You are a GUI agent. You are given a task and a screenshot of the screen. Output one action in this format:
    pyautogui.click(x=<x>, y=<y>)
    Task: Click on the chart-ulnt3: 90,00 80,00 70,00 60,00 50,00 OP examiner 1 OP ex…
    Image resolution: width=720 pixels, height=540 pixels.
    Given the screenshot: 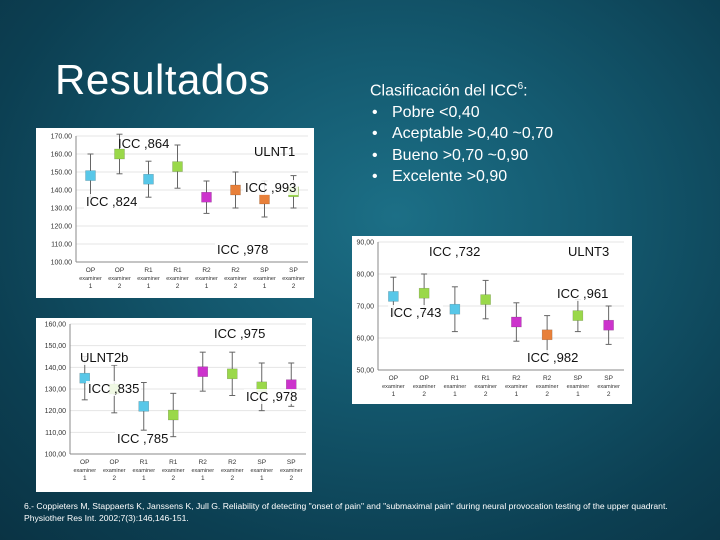 What is the action you would take?
    pyautogui.click(x=492, y=320)
    